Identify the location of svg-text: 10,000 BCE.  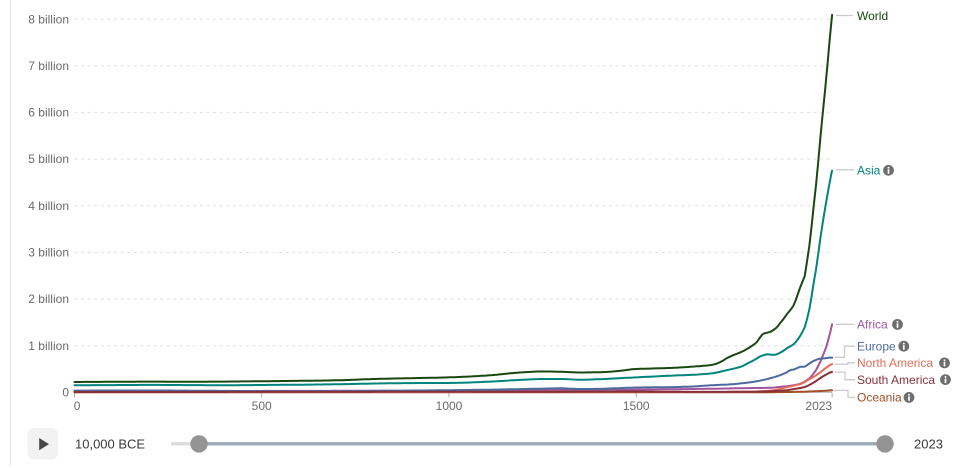
(110, 443).